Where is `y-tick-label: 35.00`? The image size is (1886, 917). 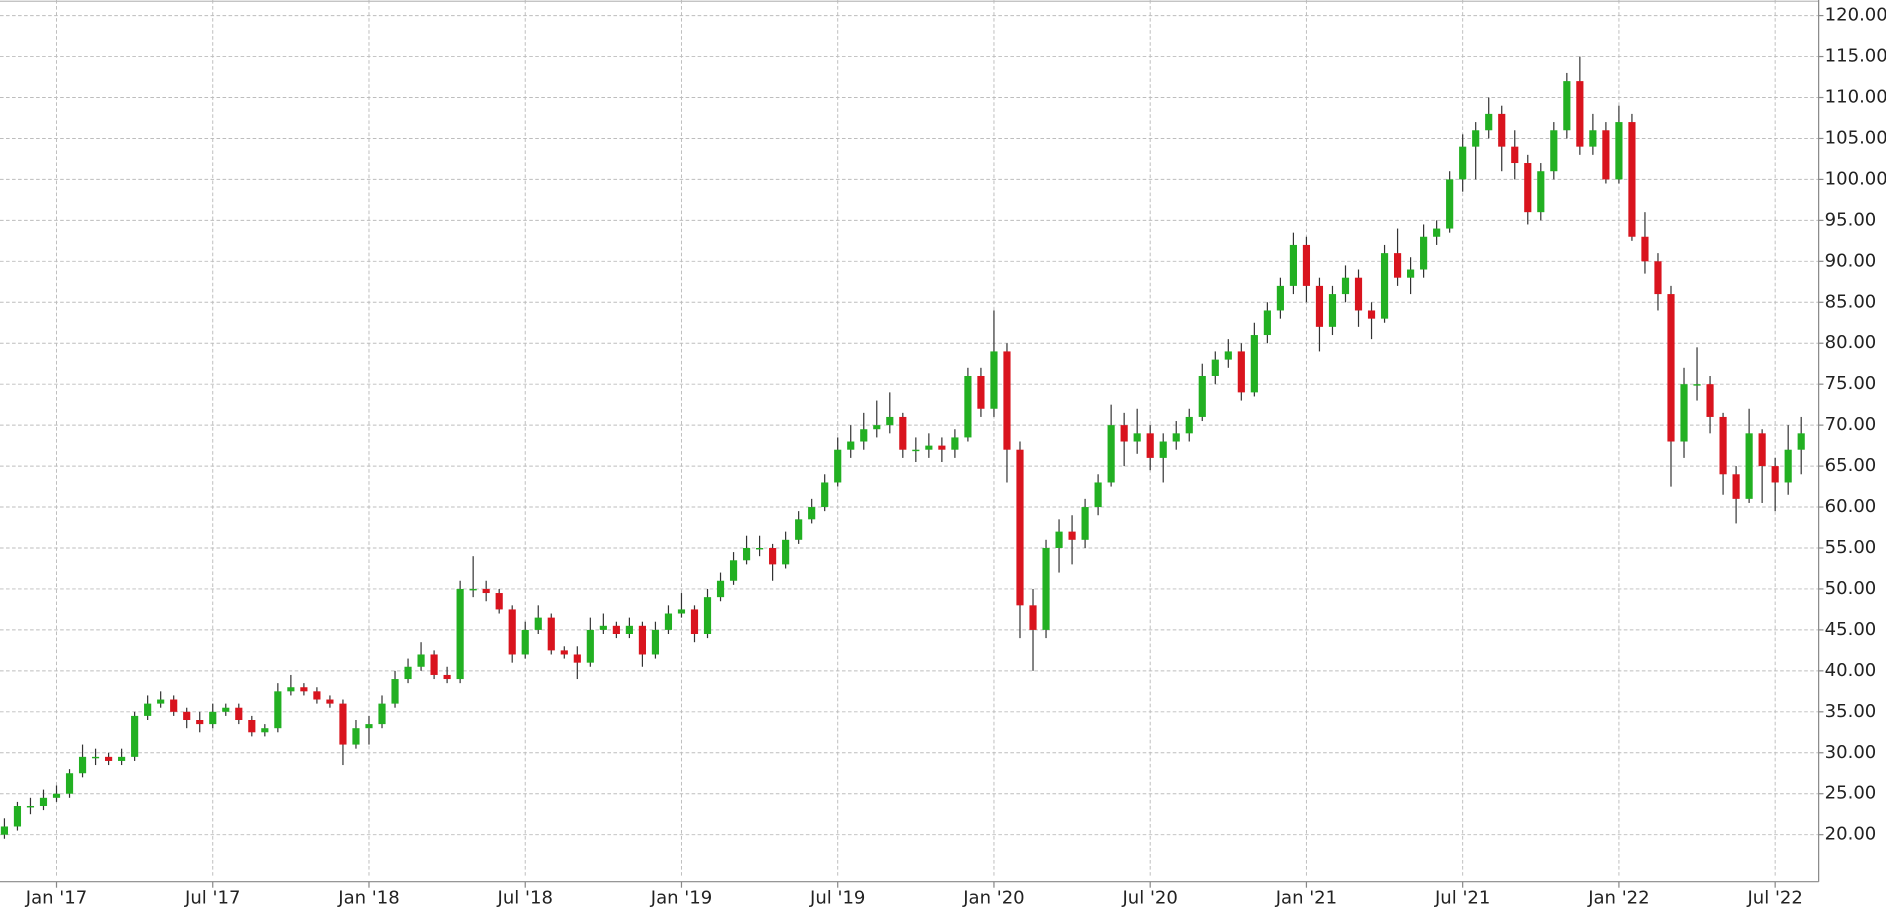 y-tick-label: 35.00 is located at coordinates (1851, 711).